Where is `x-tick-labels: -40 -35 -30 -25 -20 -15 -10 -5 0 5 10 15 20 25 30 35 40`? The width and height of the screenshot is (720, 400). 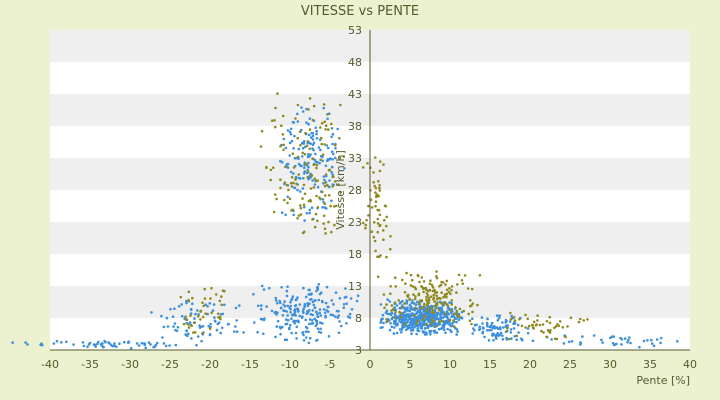
x-tick-labels: -40 -35 -30 -25 -20 -15 -10 -5 0 5 10 15 20 25 30 35 40 is located at coordinates (369, 364).